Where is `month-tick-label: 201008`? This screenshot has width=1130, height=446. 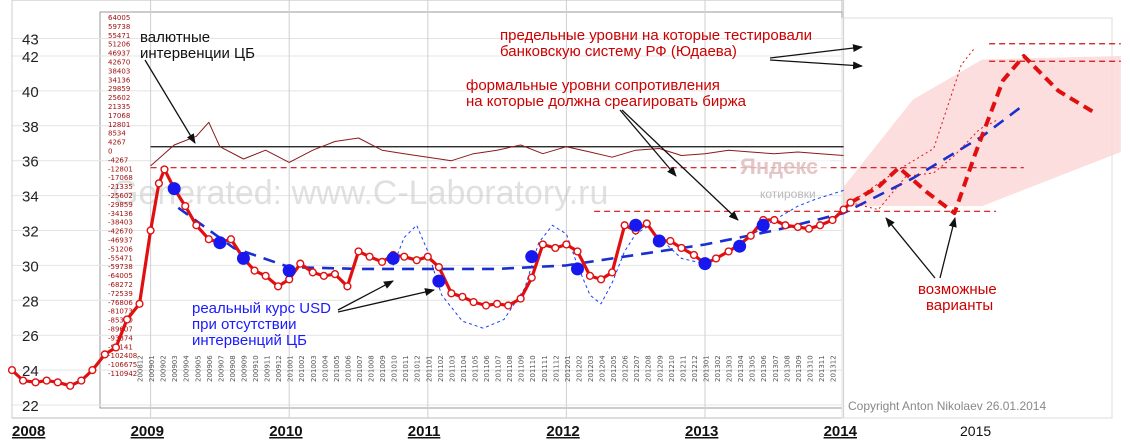 month-tick-label: 201008 is located at coordinates (372, 368).